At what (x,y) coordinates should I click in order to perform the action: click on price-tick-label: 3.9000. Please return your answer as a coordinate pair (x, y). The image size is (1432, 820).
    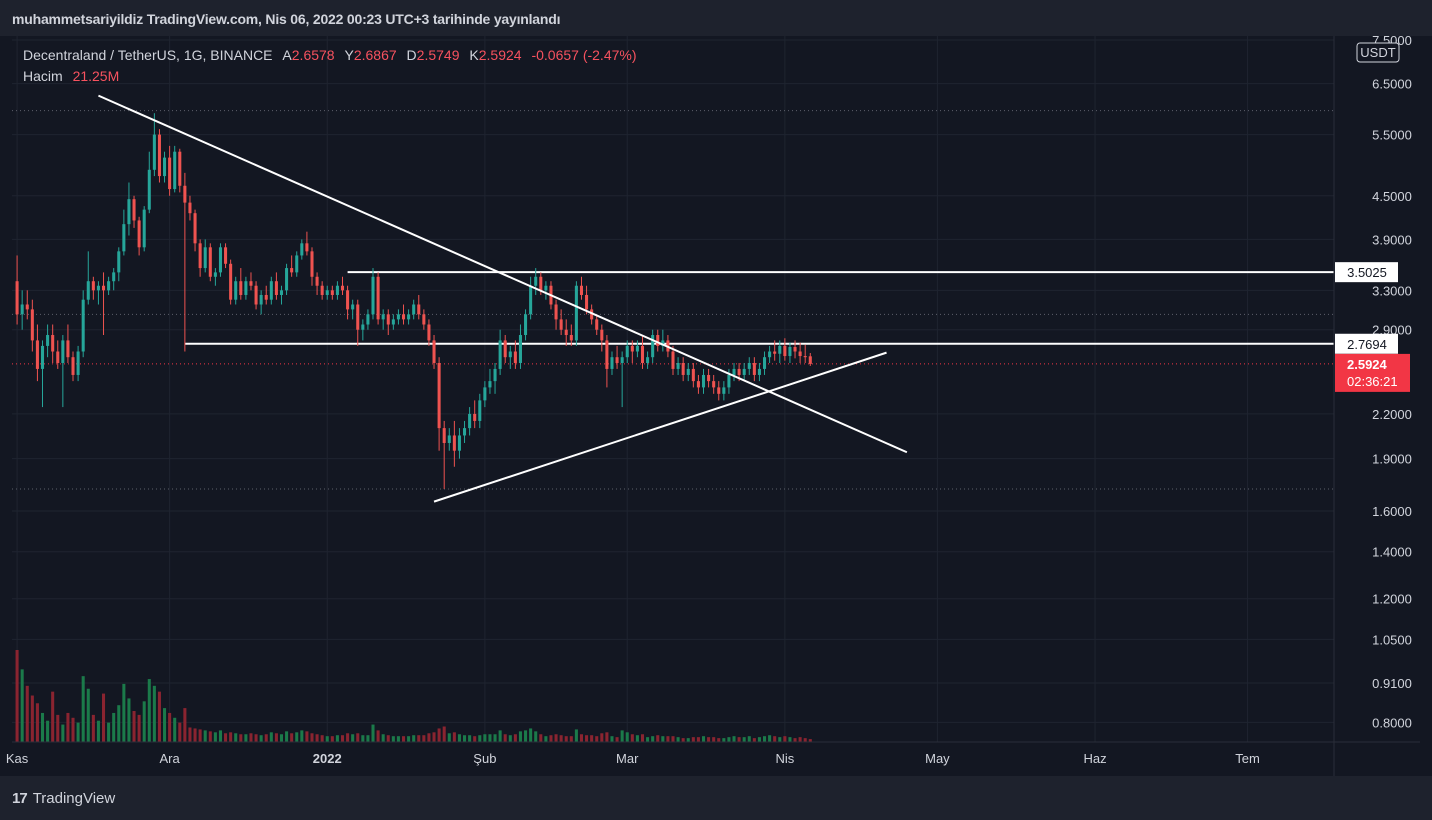
    Looking at the image, I should click on (1392, 239).